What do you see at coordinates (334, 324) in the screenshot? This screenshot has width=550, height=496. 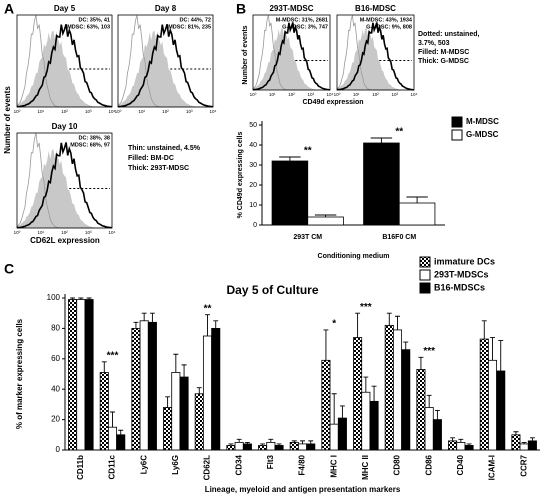 I see `significance: *` at bounding box center [334, 324].